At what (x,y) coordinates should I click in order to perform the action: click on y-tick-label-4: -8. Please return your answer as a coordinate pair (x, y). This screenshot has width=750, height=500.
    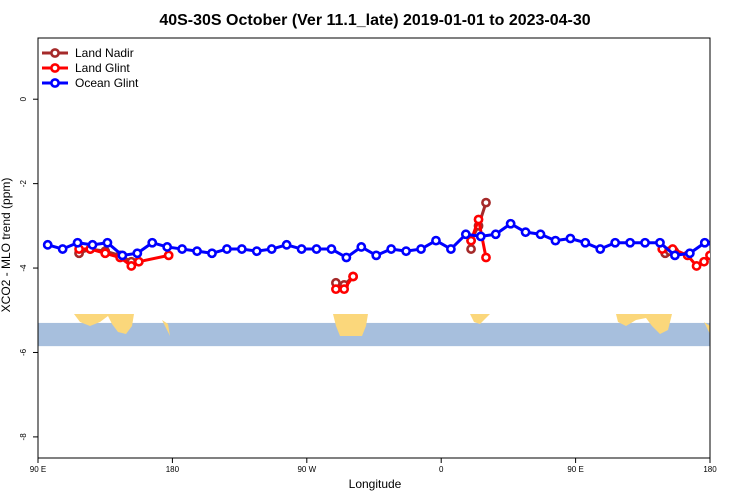
    Looking at the image, I should click on (23, 437).